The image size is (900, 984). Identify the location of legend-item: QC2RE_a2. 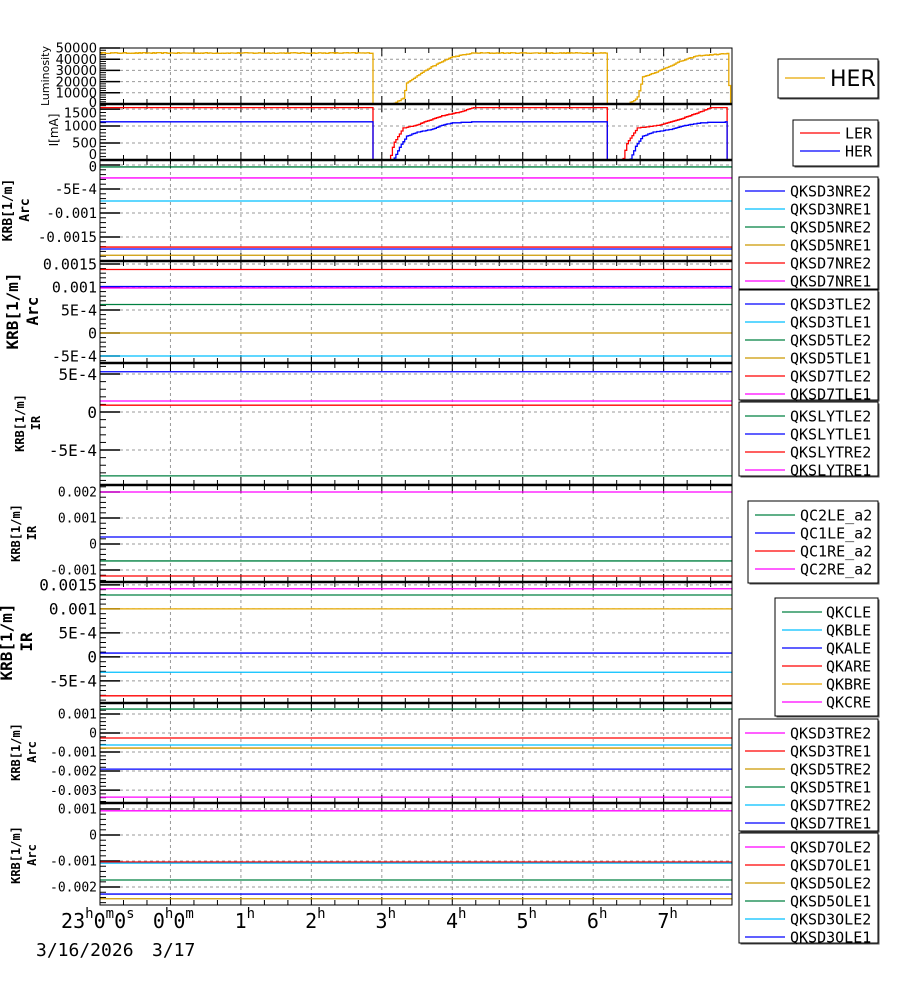
(813, 569).